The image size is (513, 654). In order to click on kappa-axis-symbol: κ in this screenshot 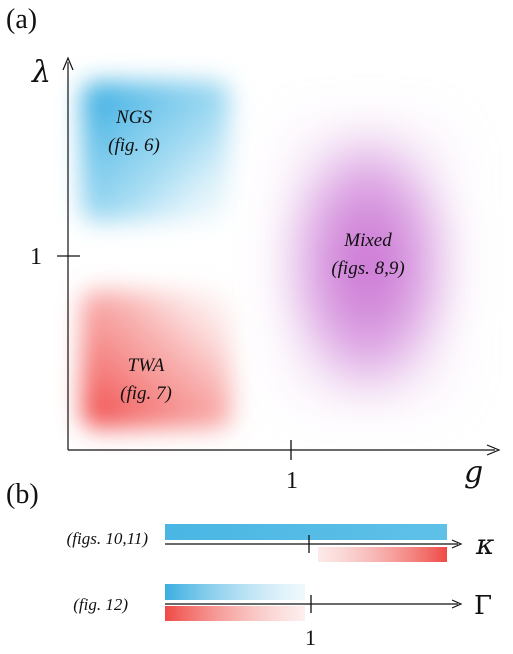, I will do `click(484, 544)`.